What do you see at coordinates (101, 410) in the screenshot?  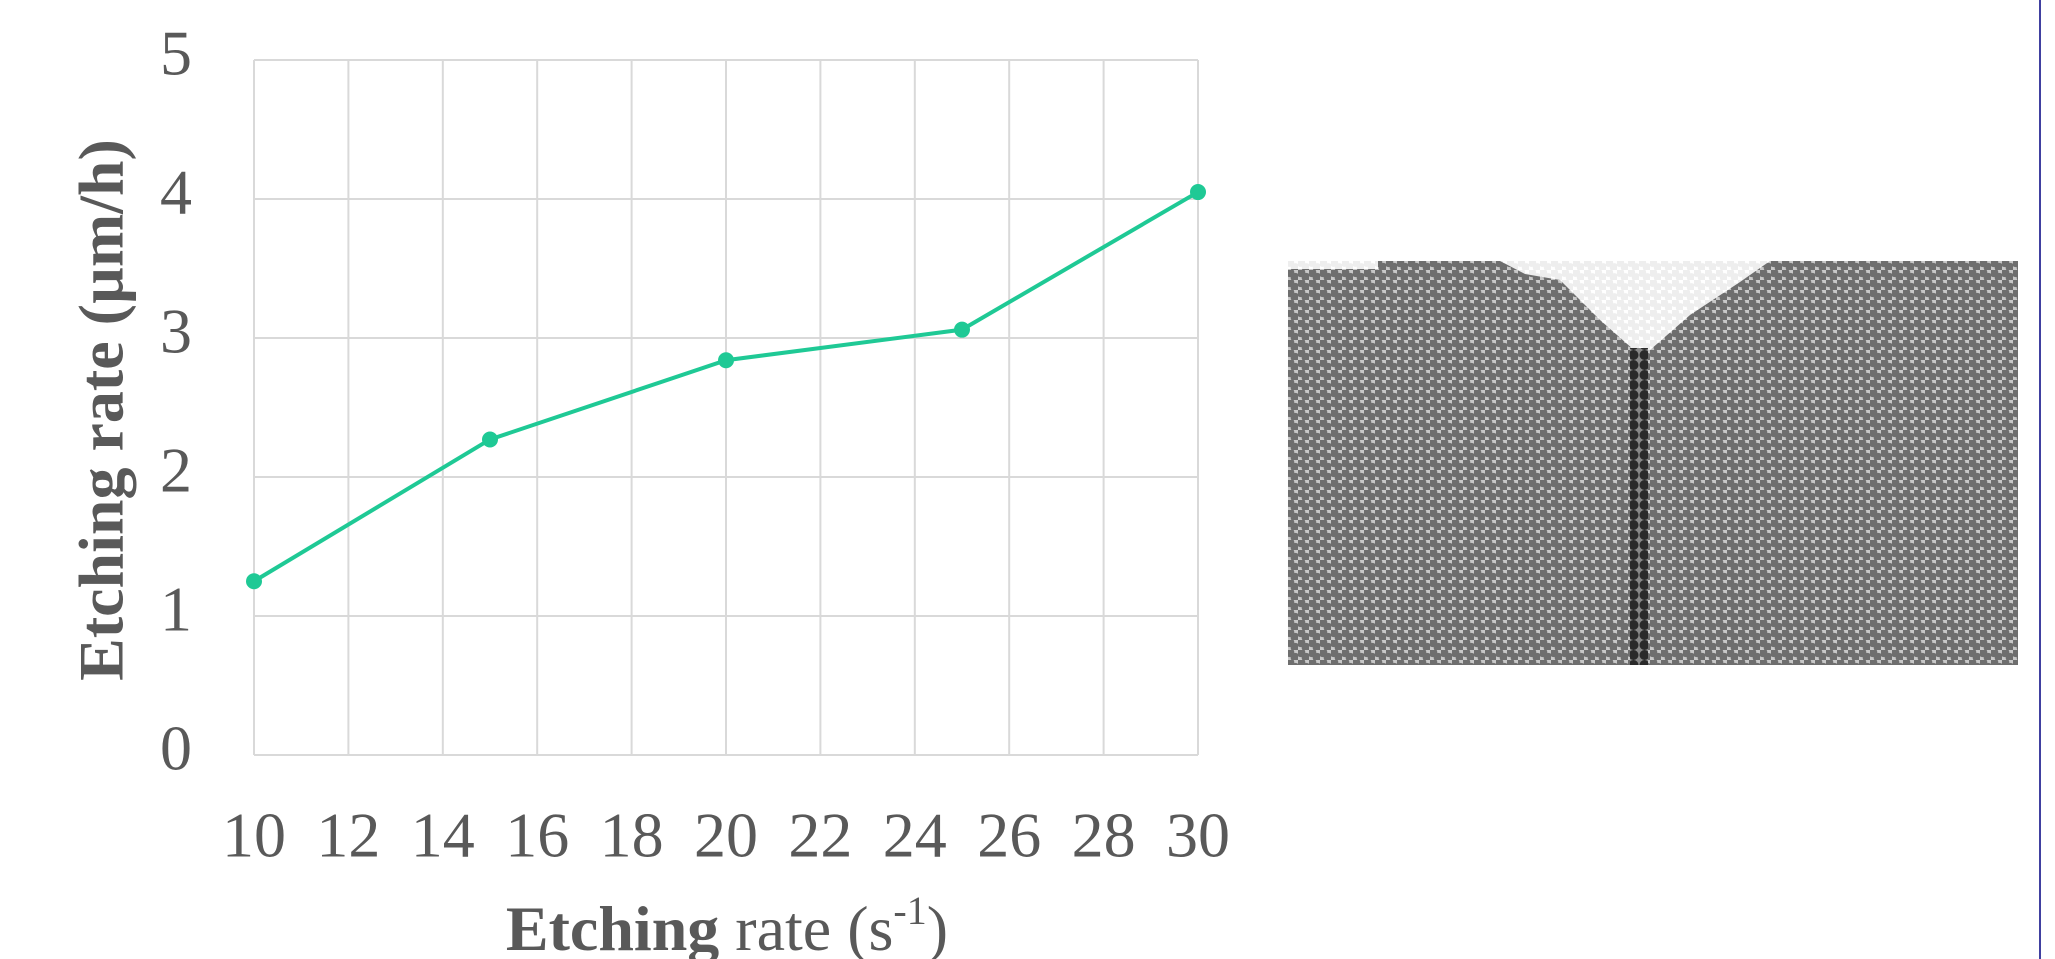 I see `y-axis-title: Etching rate (µm/h)` at bounding box center [101, 410].